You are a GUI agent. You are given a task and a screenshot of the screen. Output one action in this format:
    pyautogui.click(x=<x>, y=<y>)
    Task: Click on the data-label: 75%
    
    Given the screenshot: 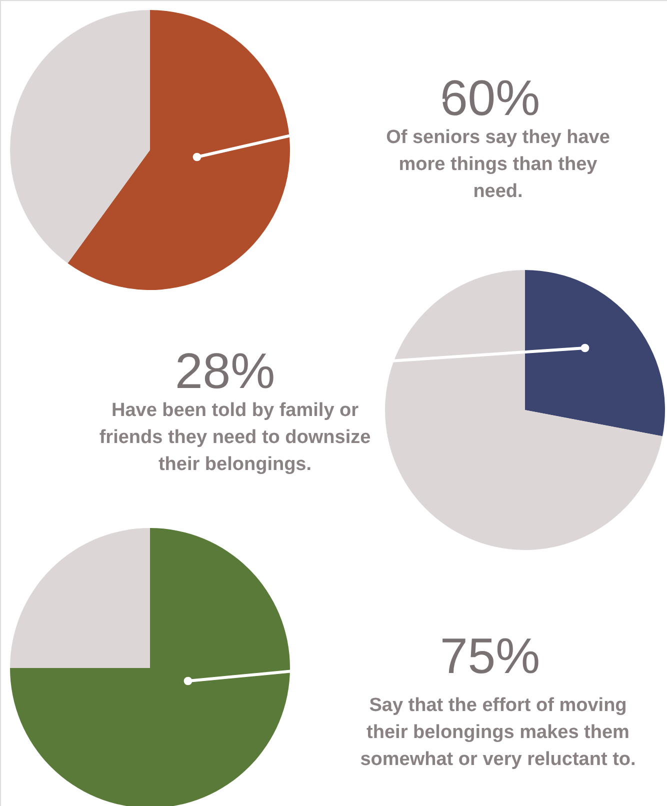 What is the action you would take?
    pyautogui.click(x=490, y=656)
    